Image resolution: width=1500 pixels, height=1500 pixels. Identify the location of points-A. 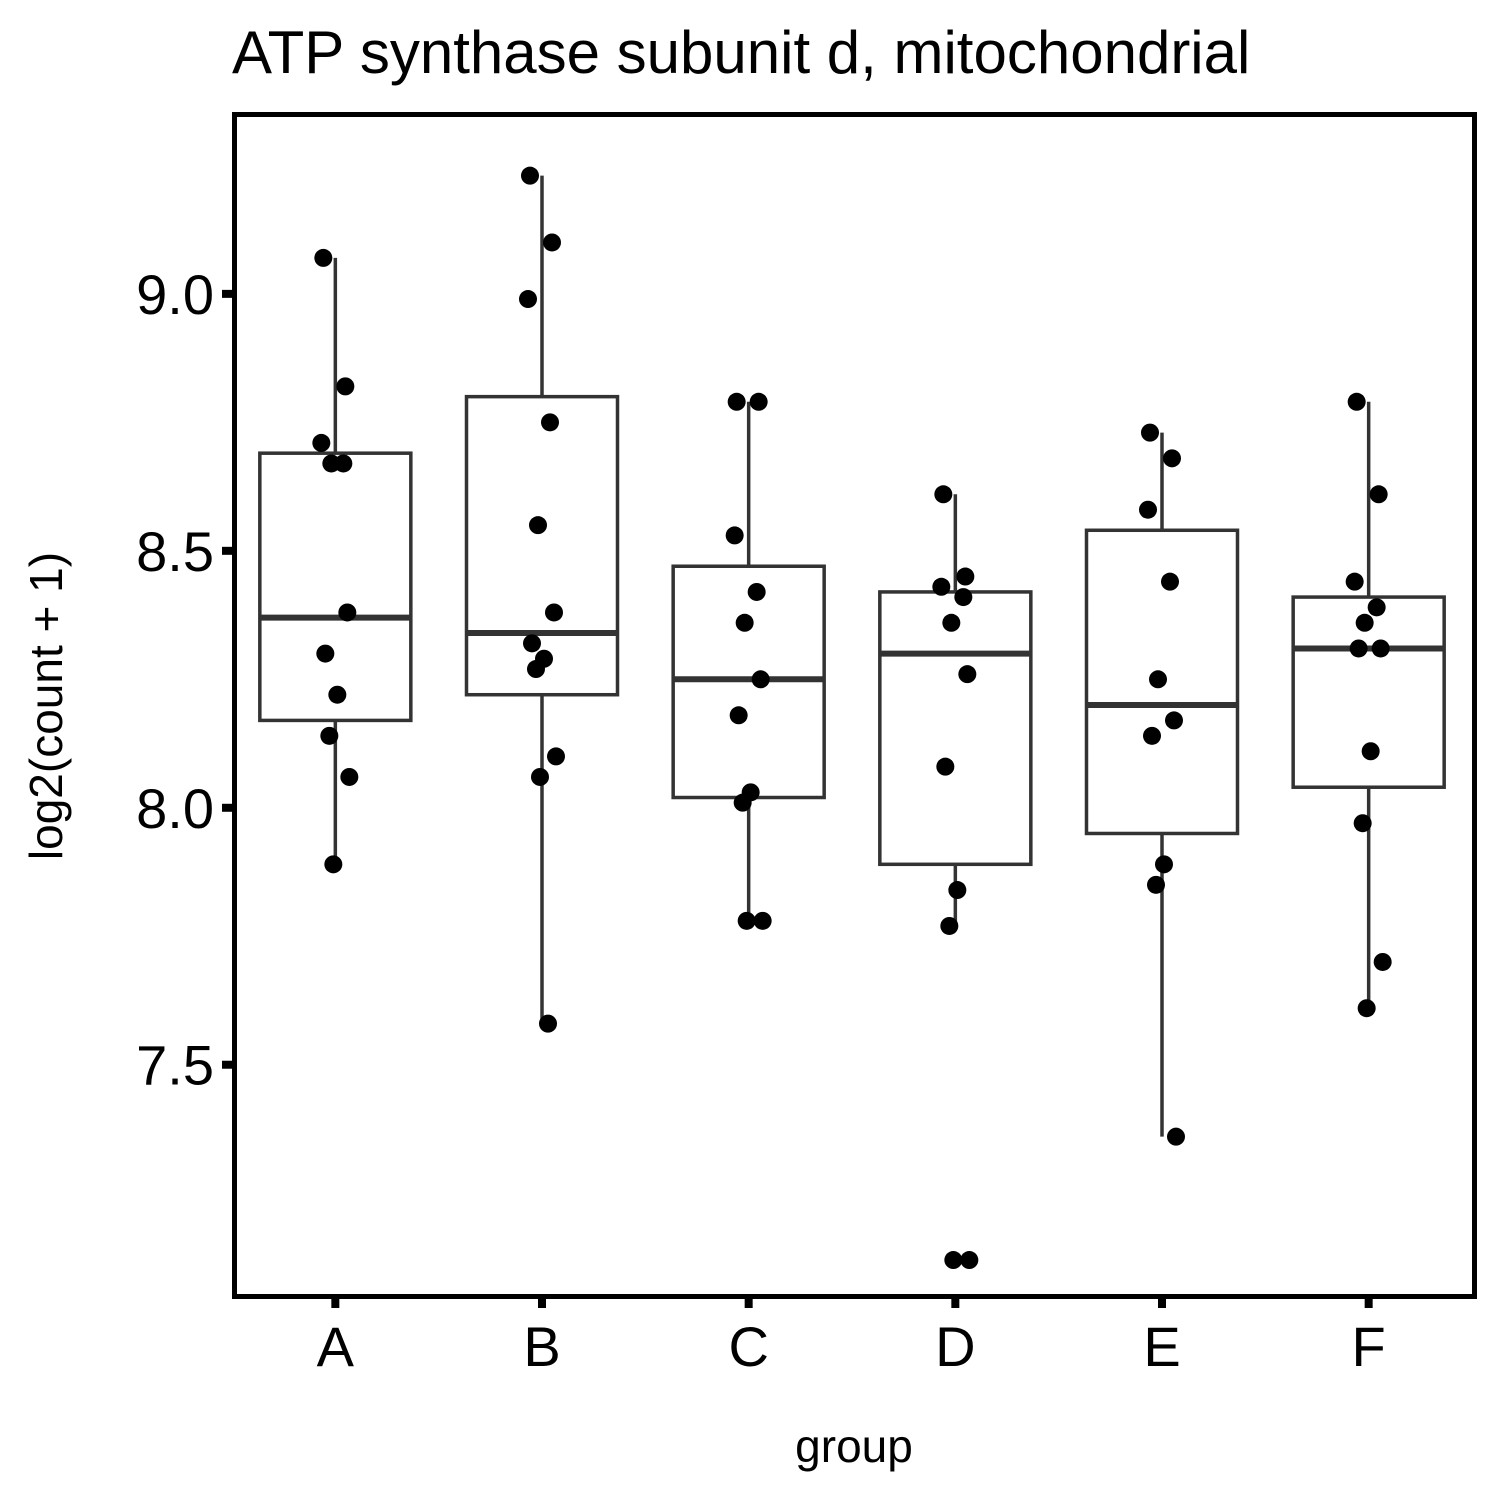
(335, 561).